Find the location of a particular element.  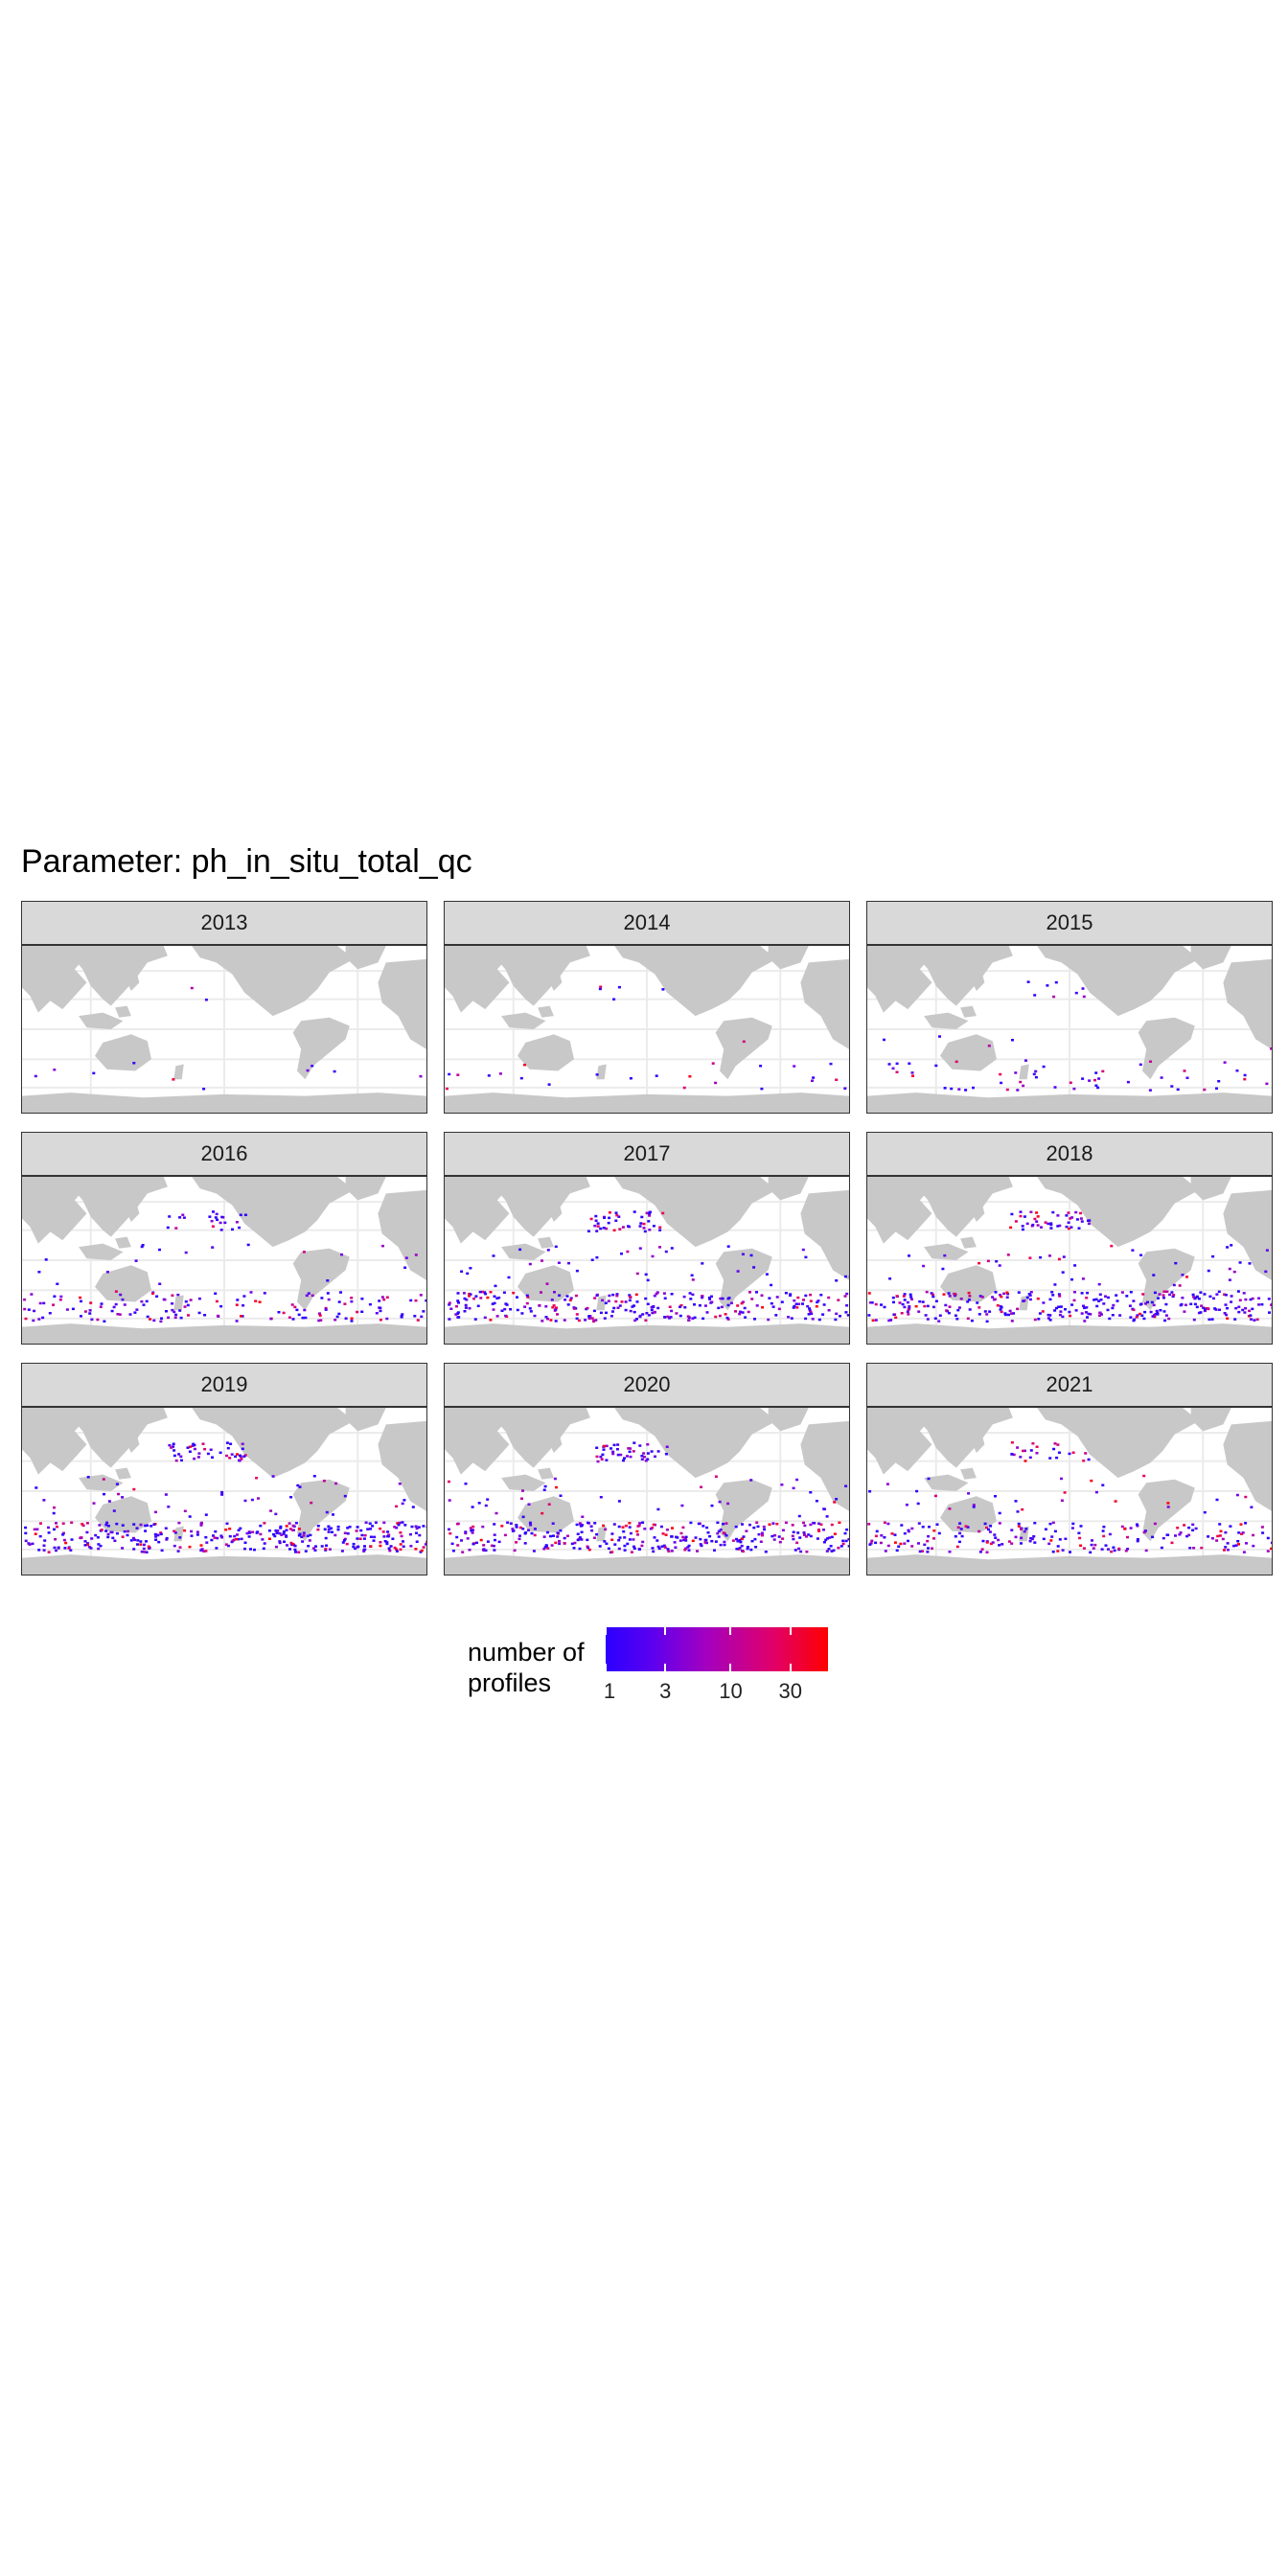

legend-tick-label: 1 is located at coordinates (609, 1691).